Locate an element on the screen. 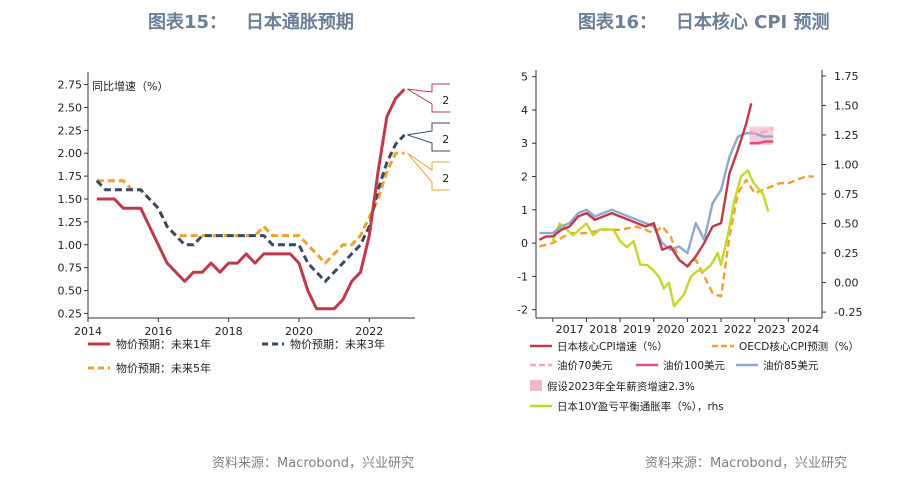 Image resolution: width=901 pixels, height=481 pixels. y-axis-label: 同比增速（%） is located at coordinates (130, 86).